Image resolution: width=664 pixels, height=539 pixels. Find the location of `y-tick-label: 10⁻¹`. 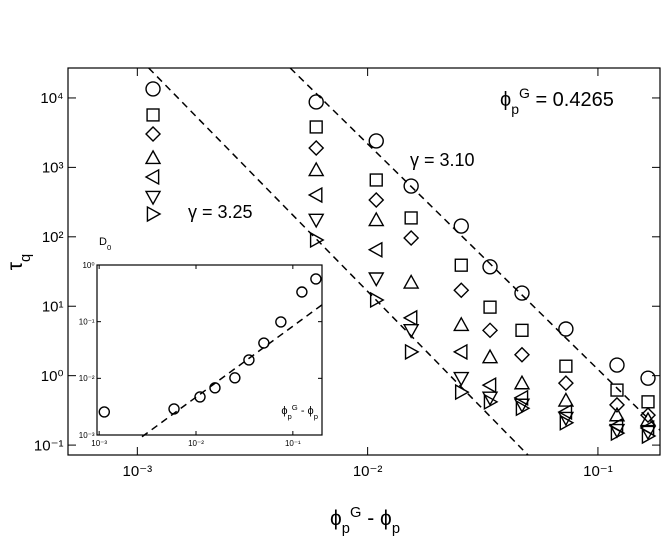

y-tick-label: 10⁻¹ is located at coordinates (49, 445).